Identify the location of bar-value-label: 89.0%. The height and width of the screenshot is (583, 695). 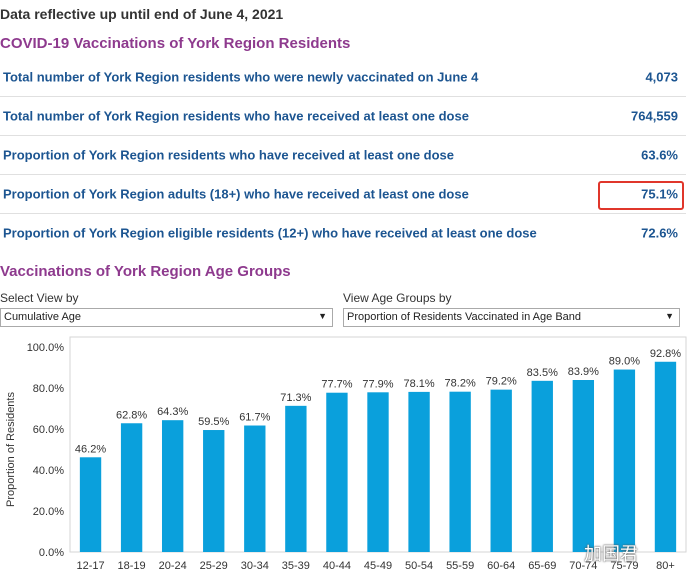
(624, 362).